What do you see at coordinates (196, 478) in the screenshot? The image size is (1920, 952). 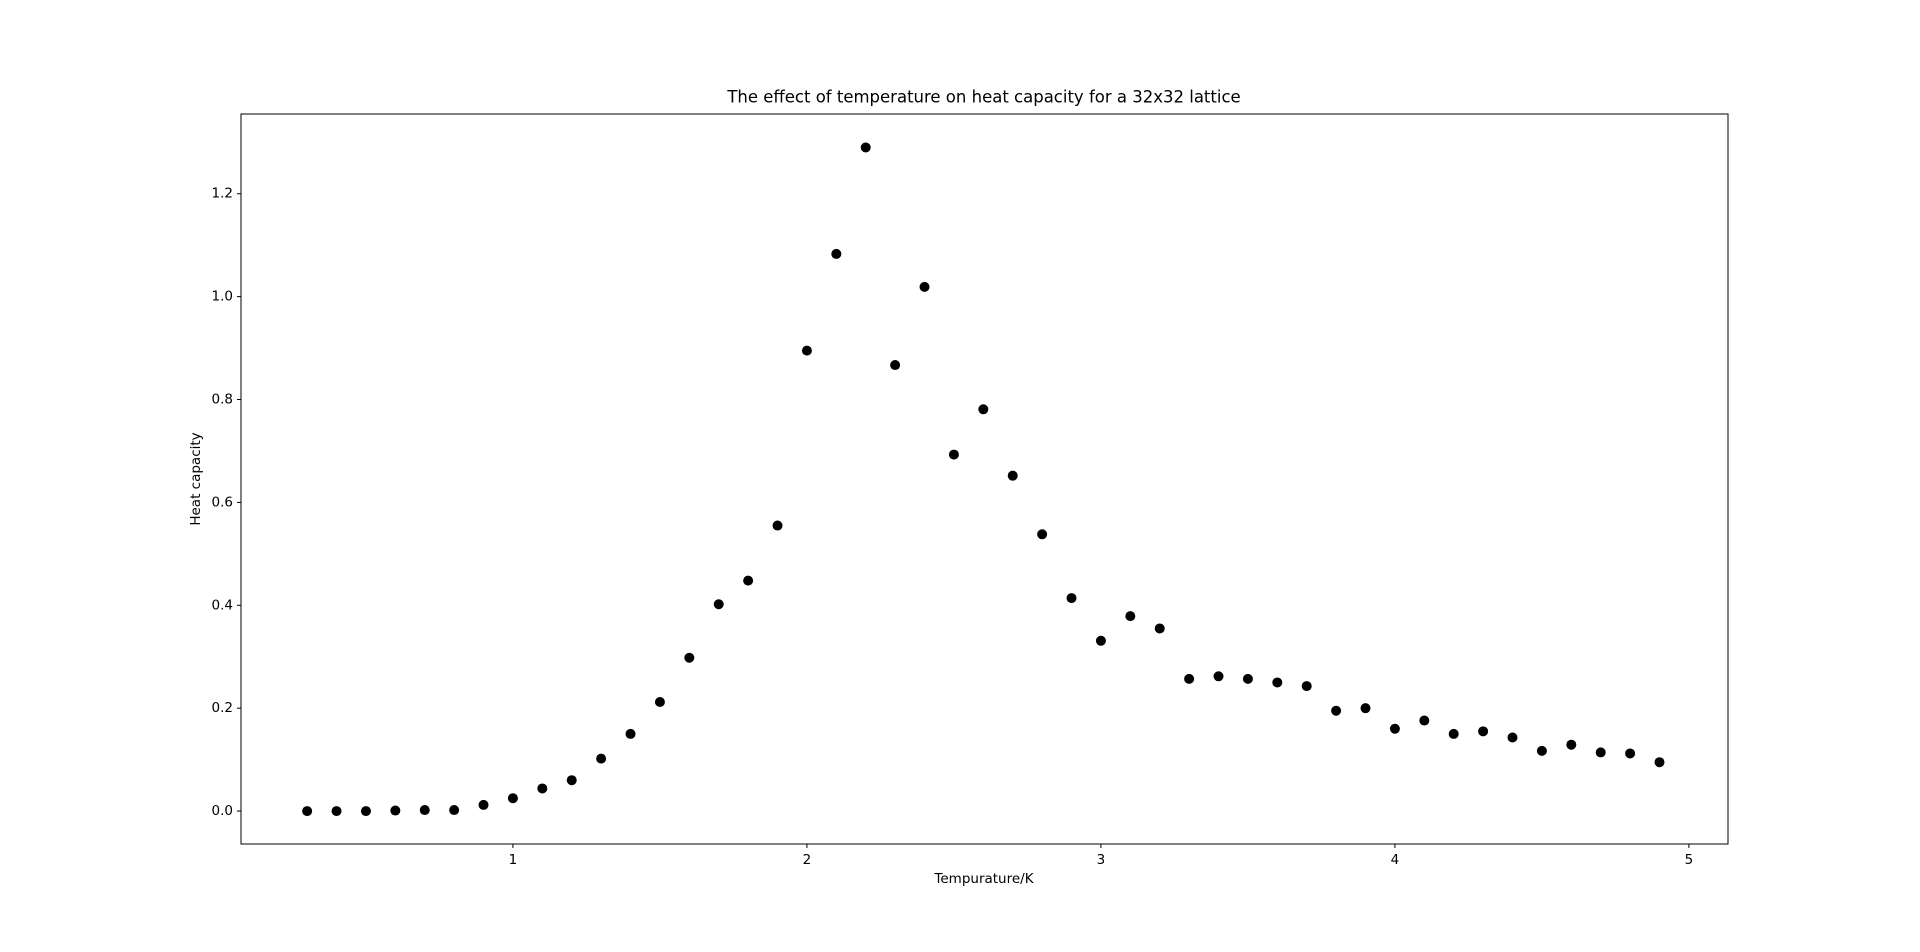 I see `y-axis-label: Heat capacity` at bounding box center [196, 478].